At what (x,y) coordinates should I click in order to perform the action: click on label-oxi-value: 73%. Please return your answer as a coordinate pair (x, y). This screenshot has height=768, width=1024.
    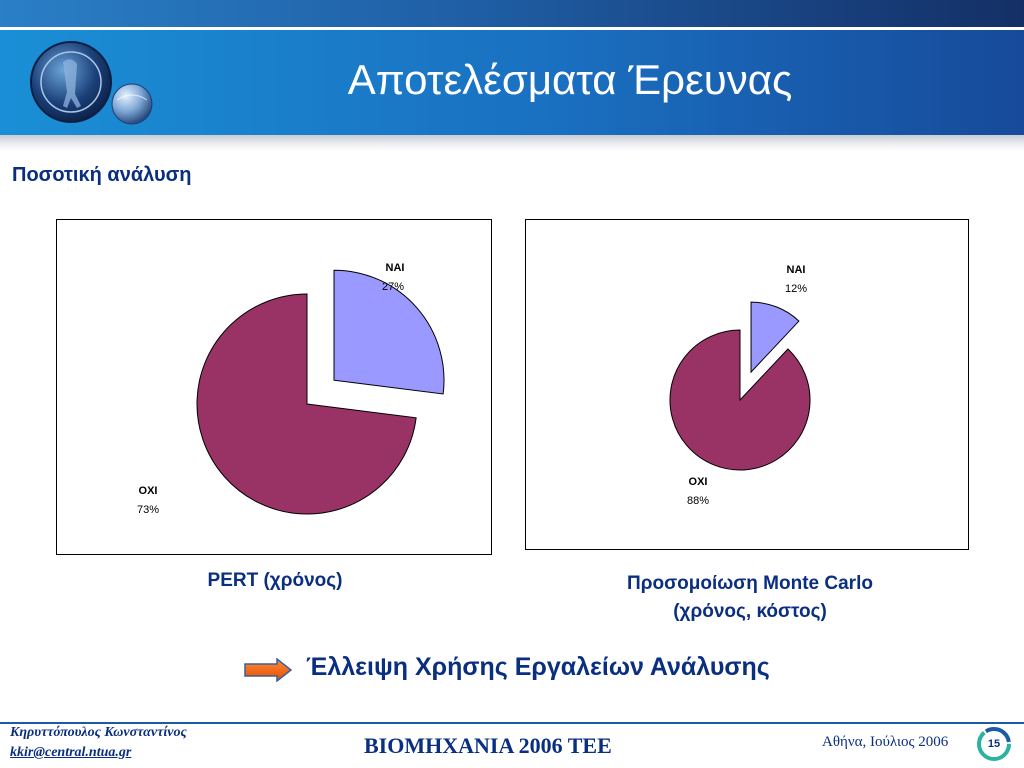
    Looking at the image, I should click on (148, 510).